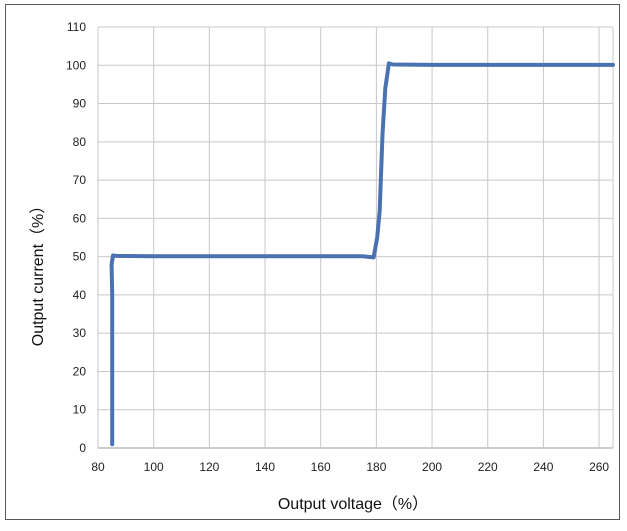  What do you see at coordinates (80, 410) in the screenshot?
I see `y-tick-label: 10` at bounding box center [80, 410].